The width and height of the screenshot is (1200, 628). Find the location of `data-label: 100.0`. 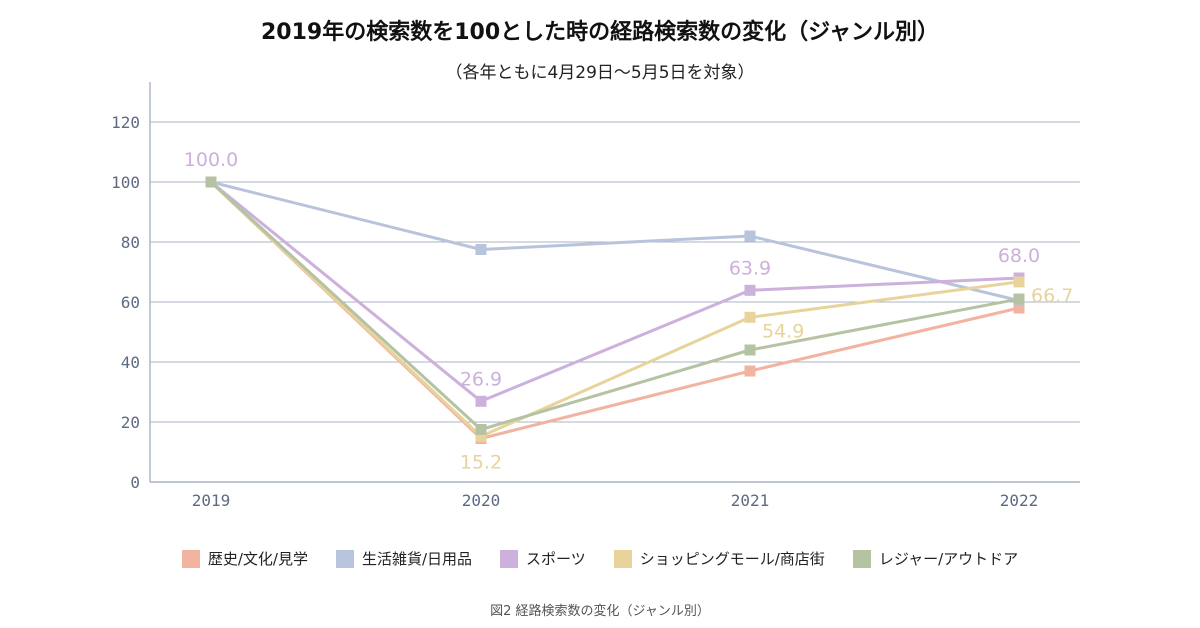

data-label: 100.0 is located at coordinates (211, 160).